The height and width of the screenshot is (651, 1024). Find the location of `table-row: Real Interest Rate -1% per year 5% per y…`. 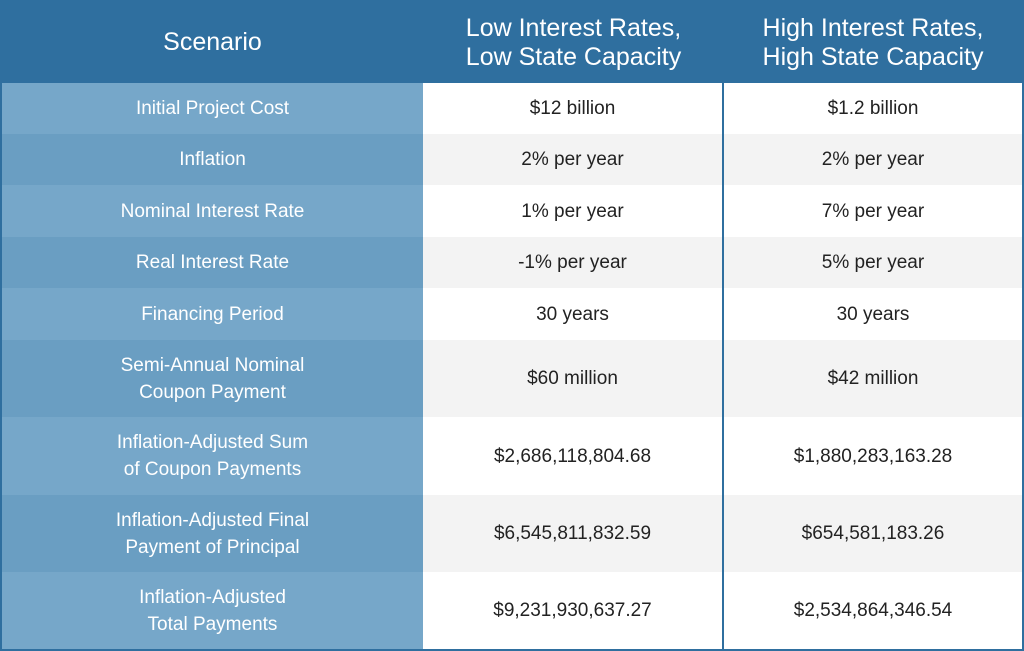

table-row: Real Interest Rate -1% per year 5% per y… is located at coordinates (512, 262).